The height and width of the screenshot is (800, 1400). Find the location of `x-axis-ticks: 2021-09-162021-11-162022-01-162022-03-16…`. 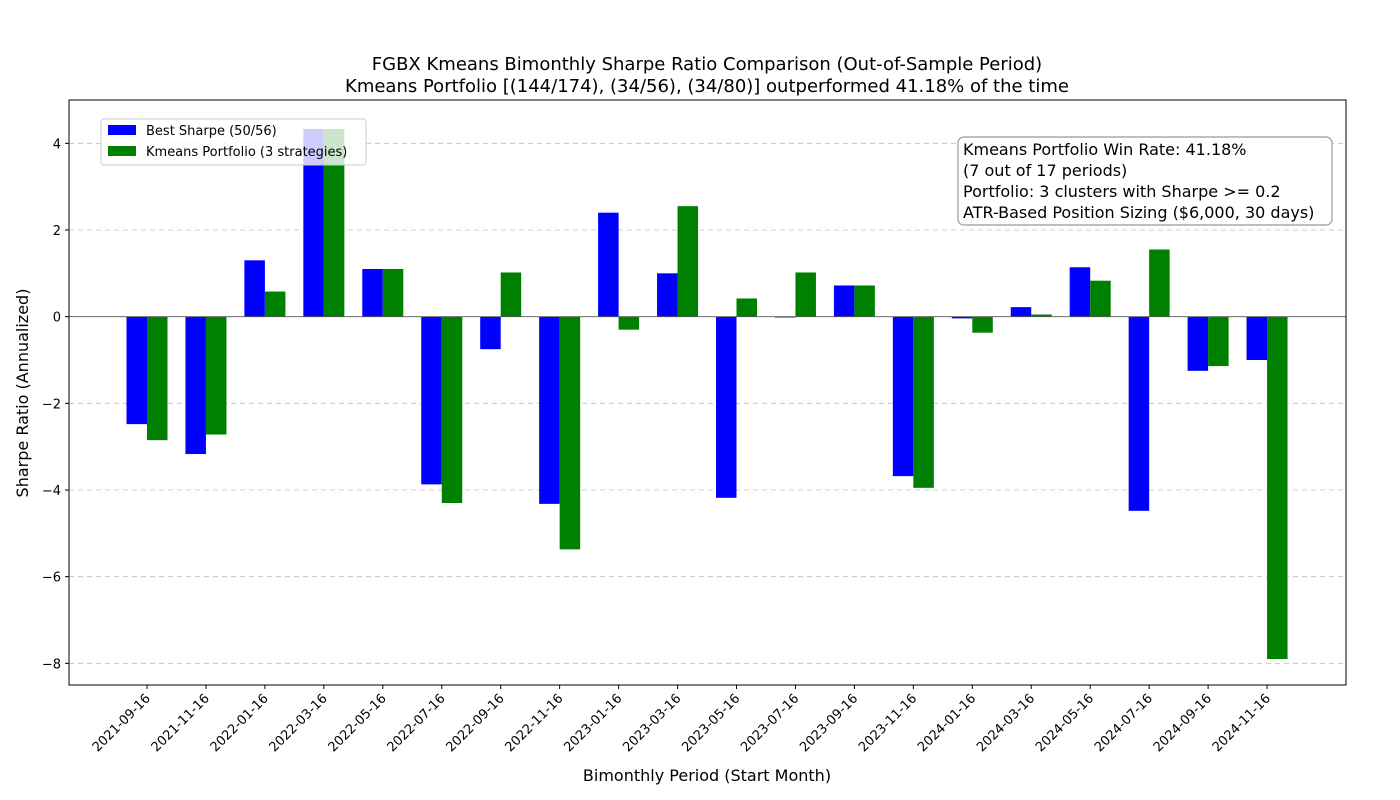

x-axis-ticks: 2021-09-162021-11-162022-01-162022-03-16… is located at coordinates (682, 720).